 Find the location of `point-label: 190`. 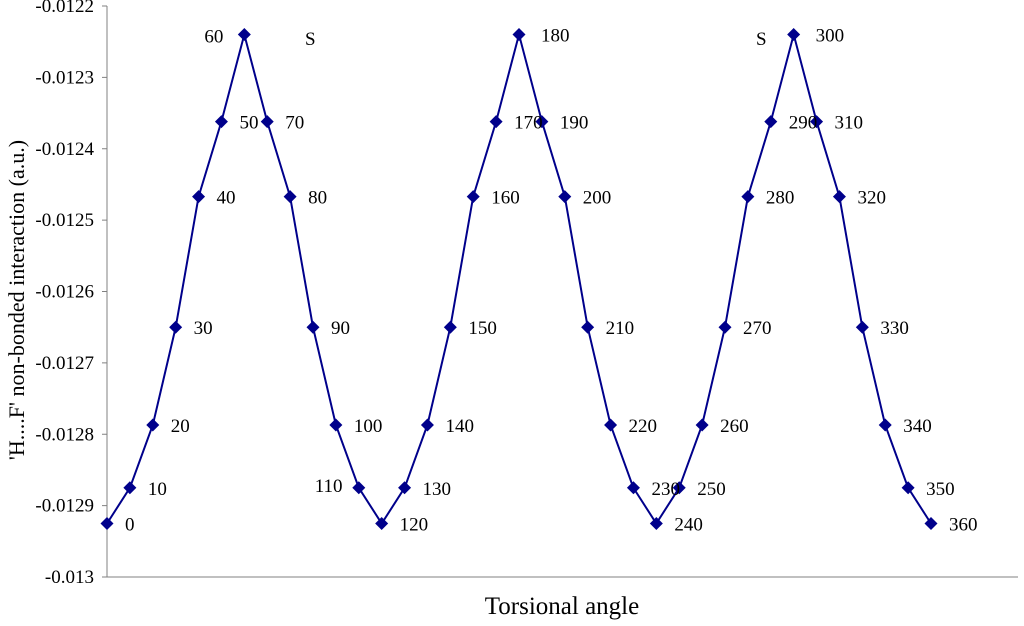

point-label: 190 is located at coordinates (574, 123).